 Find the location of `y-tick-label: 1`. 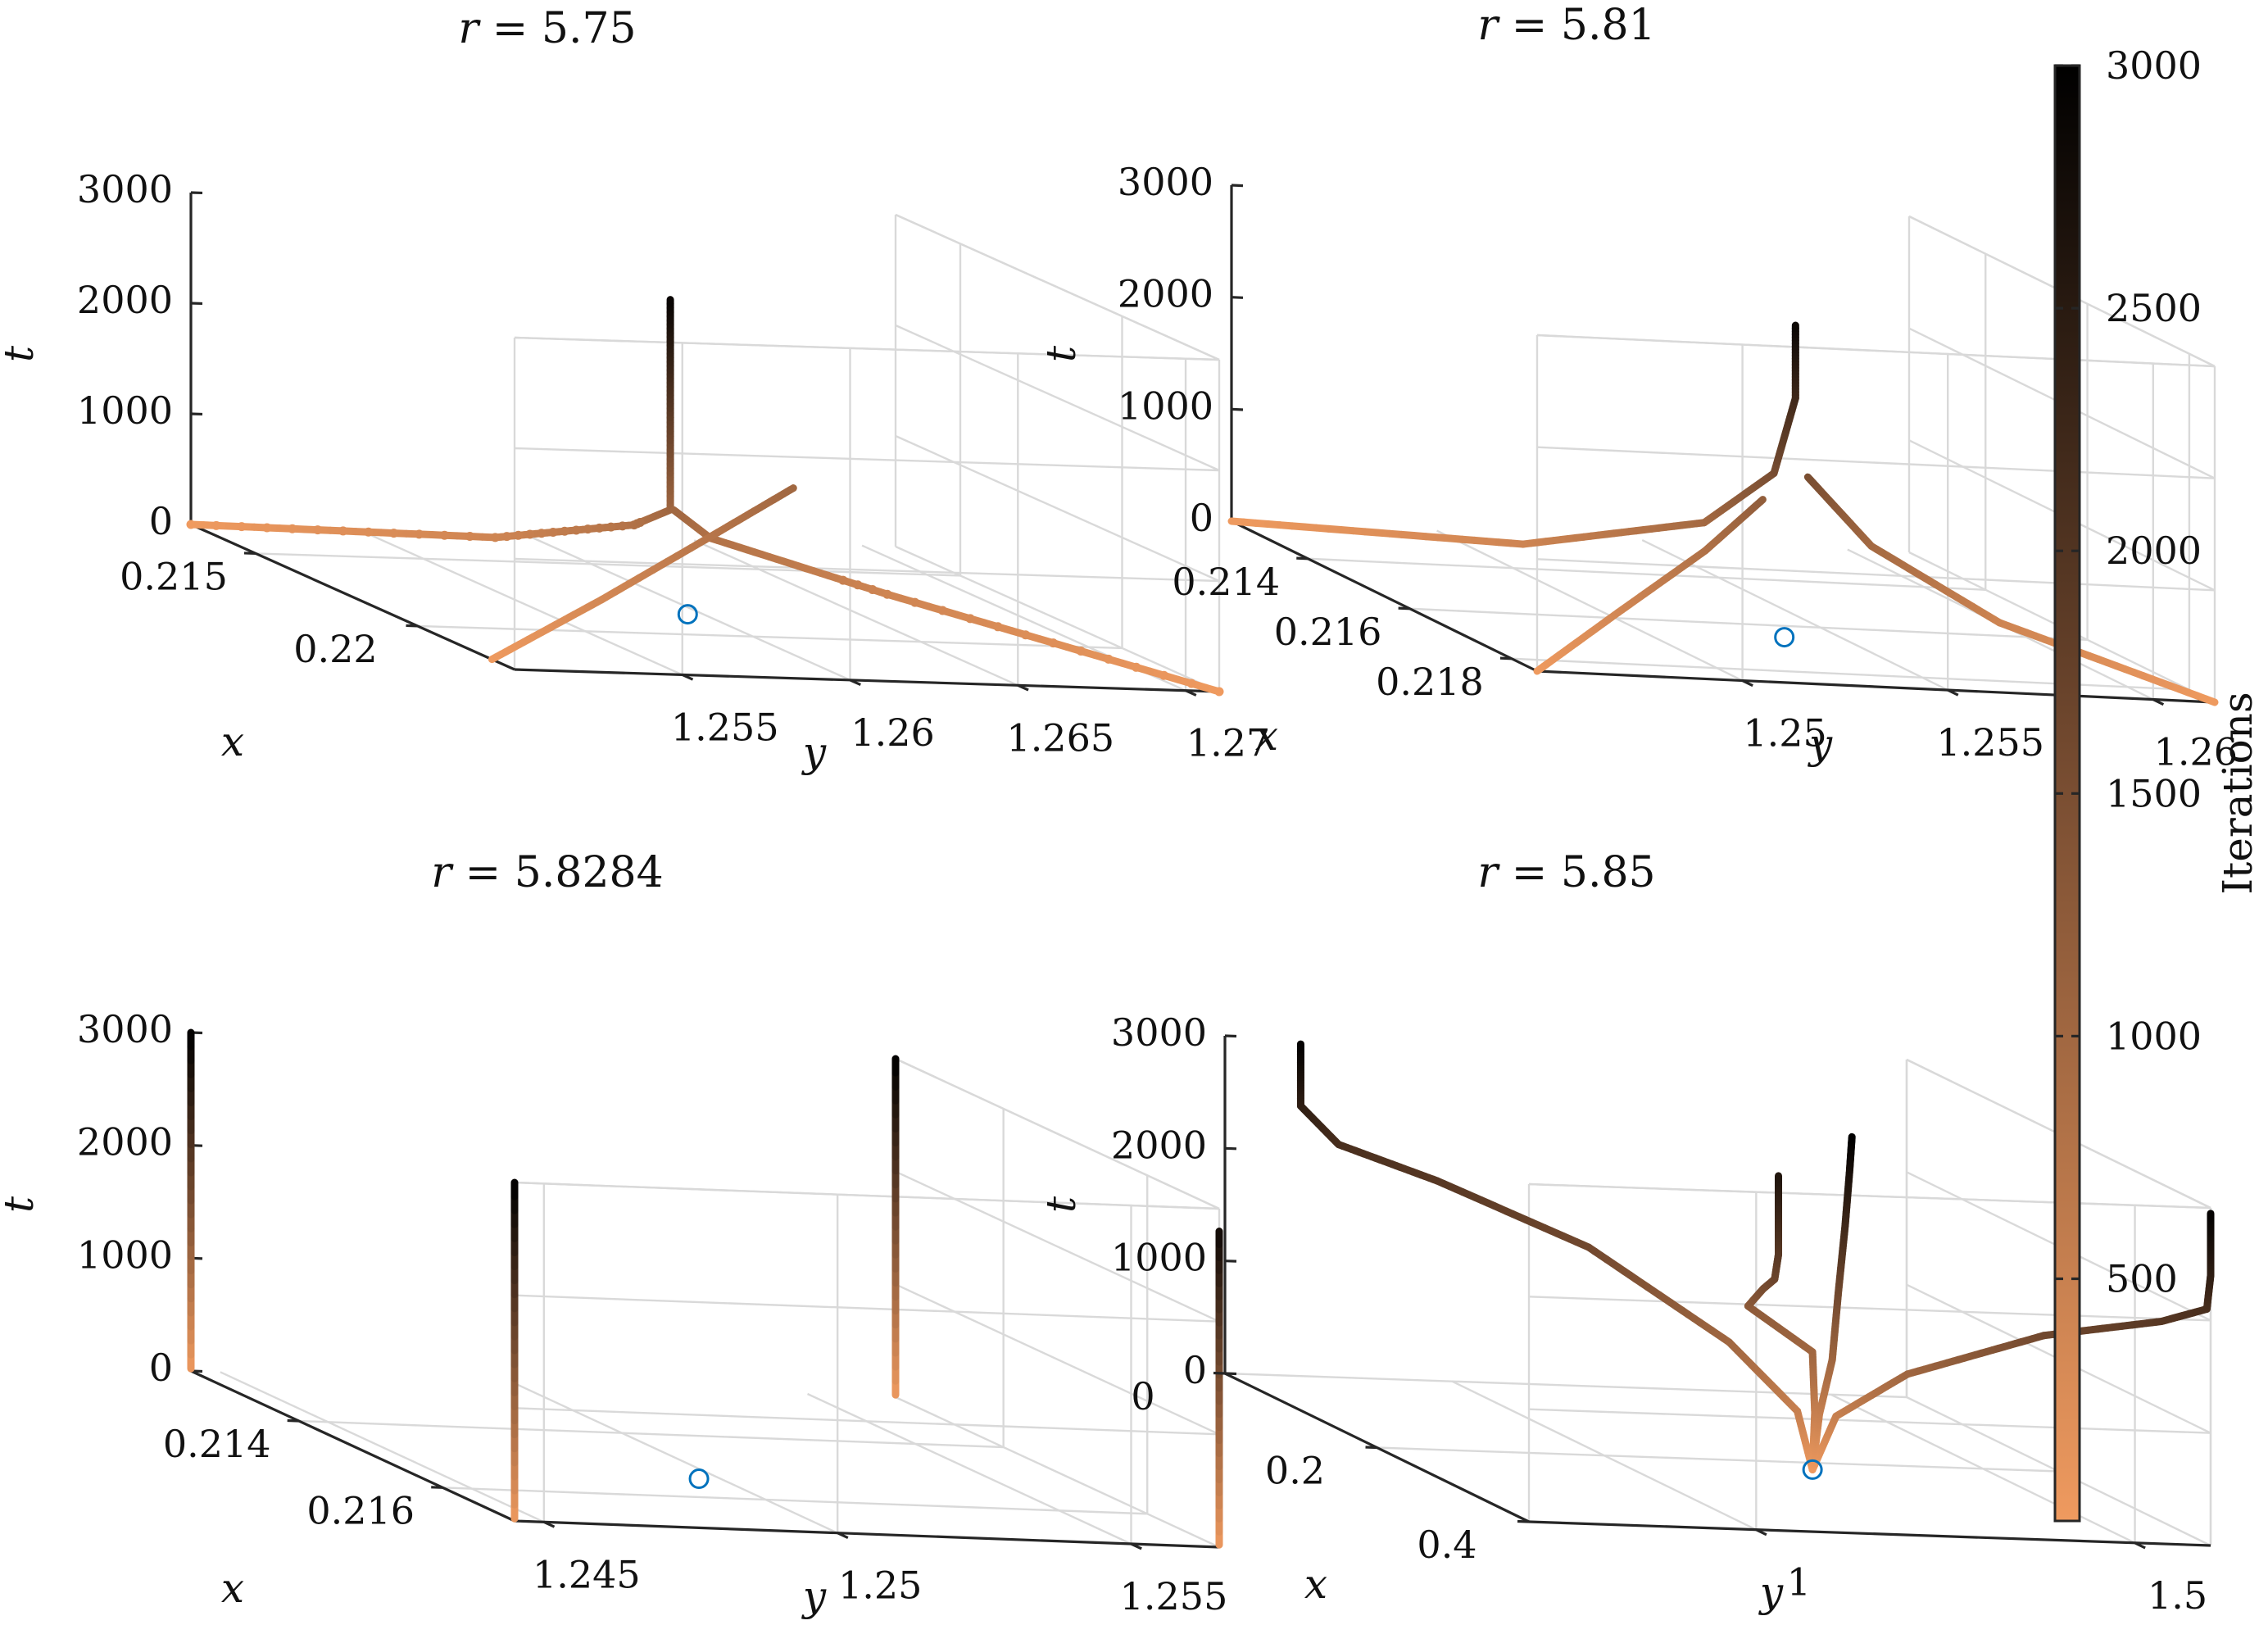

y-tick-label: 1 is located at coordinates (1799, 1582).